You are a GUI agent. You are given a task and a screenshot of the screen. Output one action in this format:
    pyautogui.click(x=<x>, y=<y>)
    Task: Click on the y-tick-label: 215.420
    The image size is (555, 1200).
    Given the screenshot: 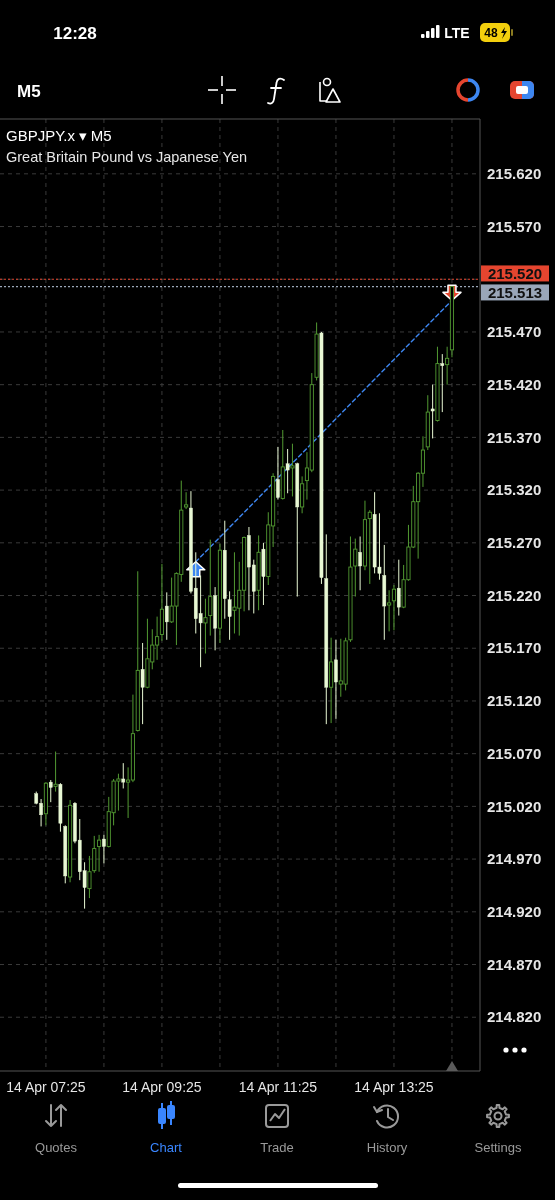 What is the action you would take?
    pyautogui.click(x=514, y=384)
    